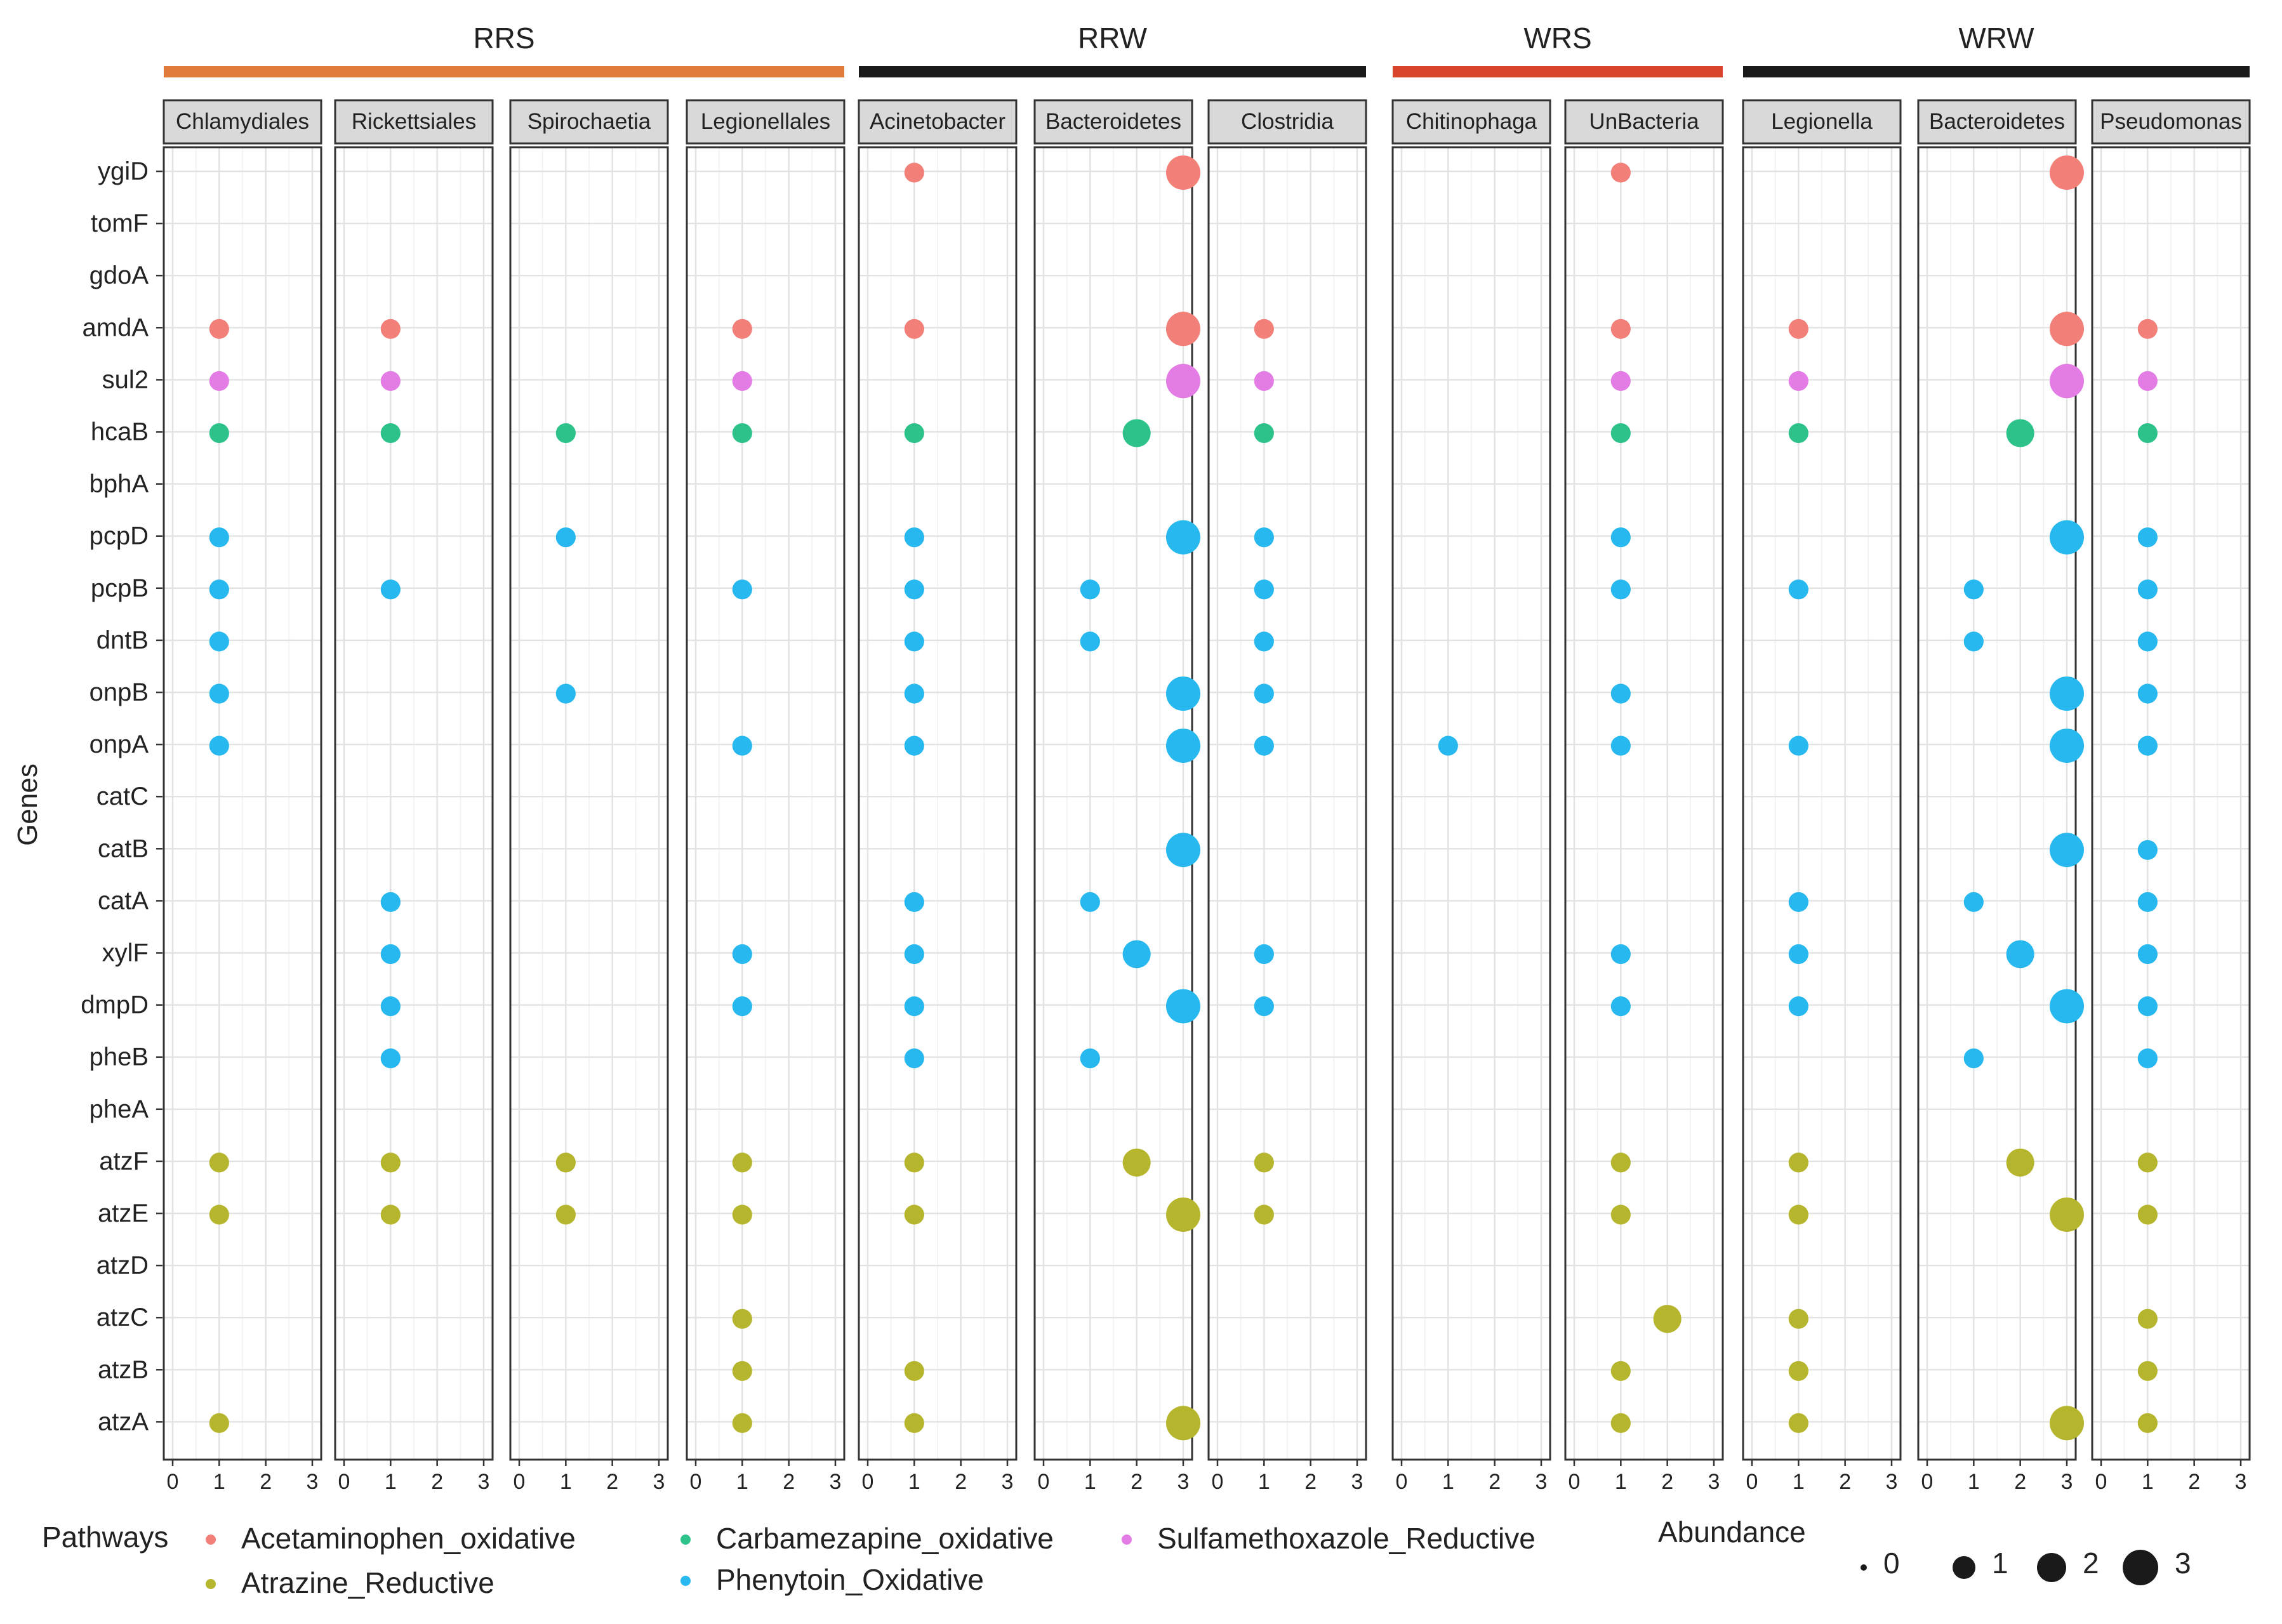  Describe the element at coordinates (504, 71) in the screenshot. I see `group-bar` at that location.